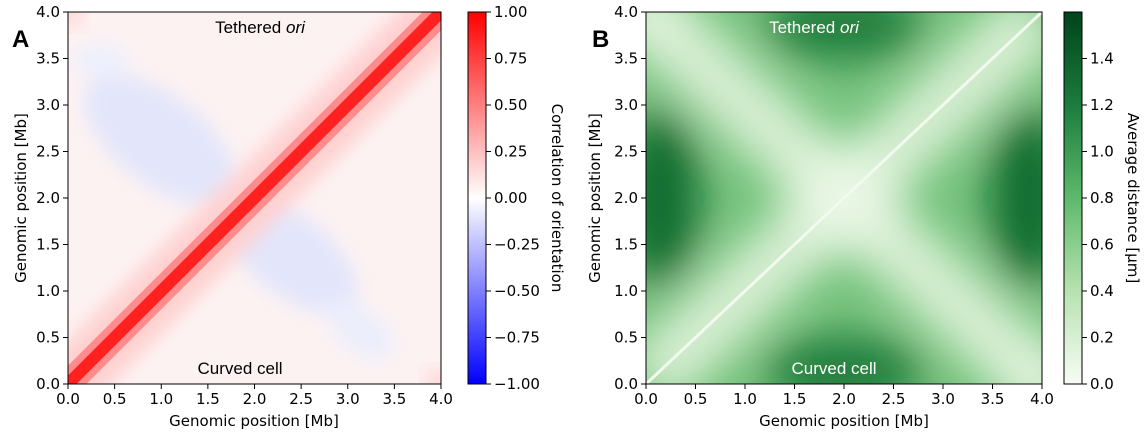  Describe the element at coordinates (394, 399) in the screenshot. I see `x-tick-label-a: 3.5` at that location.